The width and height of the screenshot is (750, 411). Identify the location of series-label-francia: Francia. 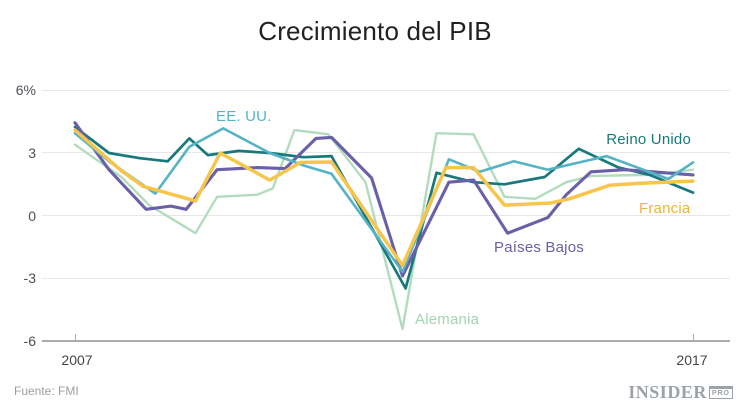
(665, 208).